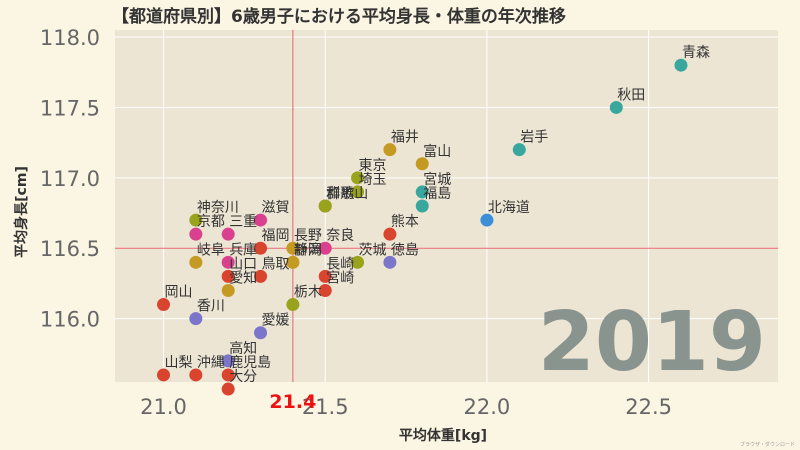 This screenshot has width=800, height=450. Describe the element at coordinates (405, 138) in the screenshot. I see `point-label: 福井` at that location.